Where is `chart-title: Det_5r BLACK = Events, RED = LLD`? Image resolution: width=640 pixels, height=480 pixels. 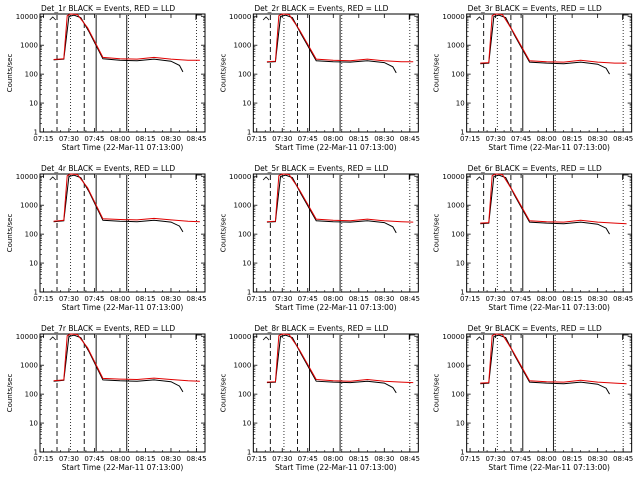
chart-title: Det_5r BLACK = Events, RED = LLD is located at coordinates (321, 168).